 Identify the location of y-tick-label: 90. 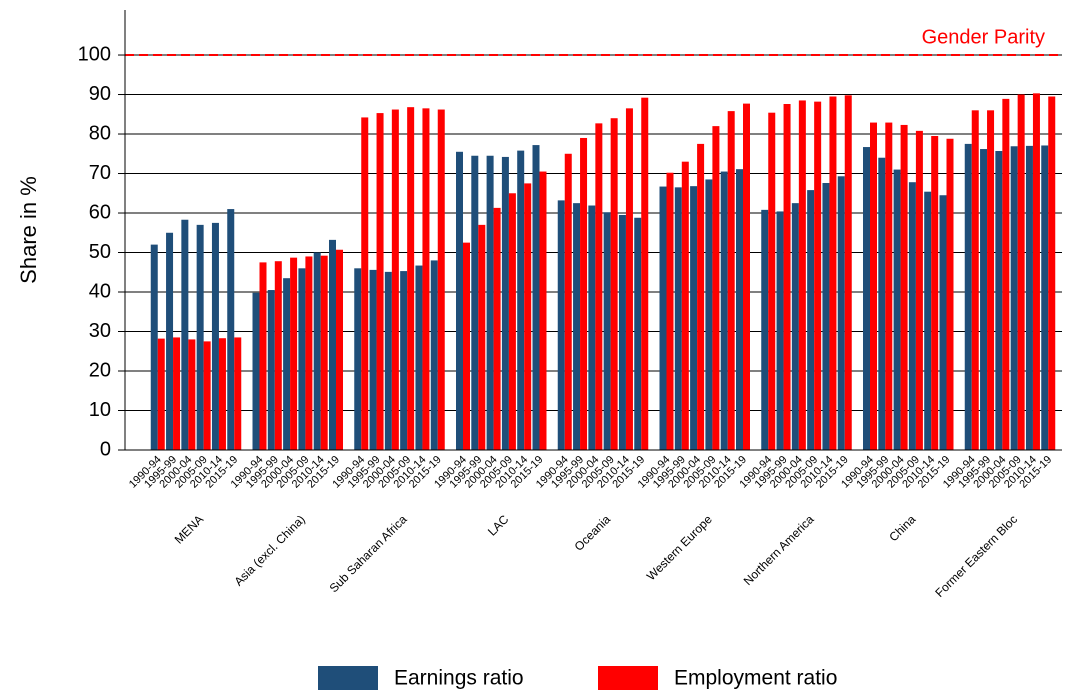
(100, 94).